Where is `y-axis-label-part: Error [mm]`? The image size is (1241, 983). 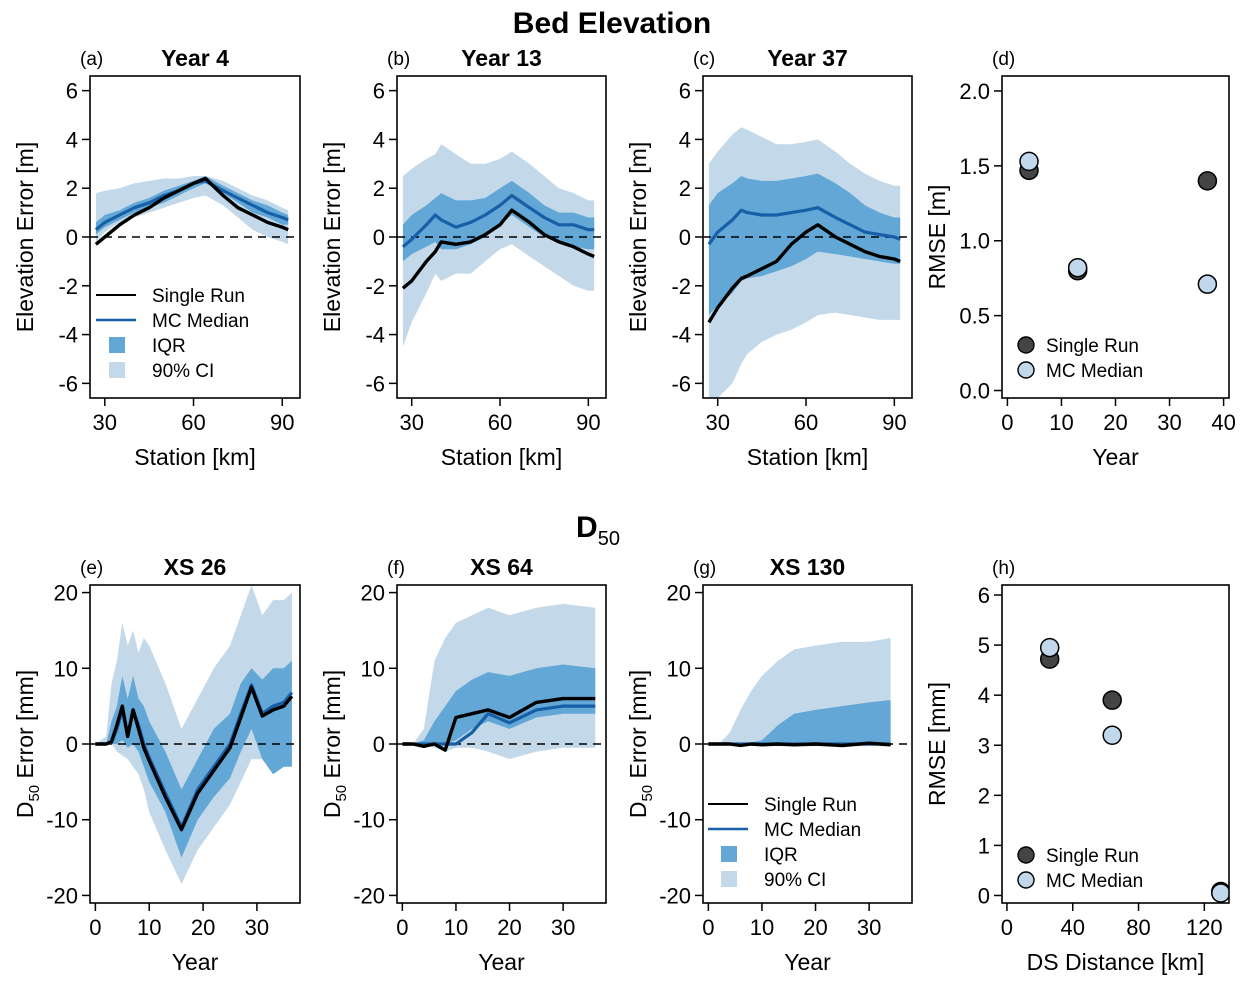
y-axis-label-part: Error [mm] is located at coordinates (638, 727).